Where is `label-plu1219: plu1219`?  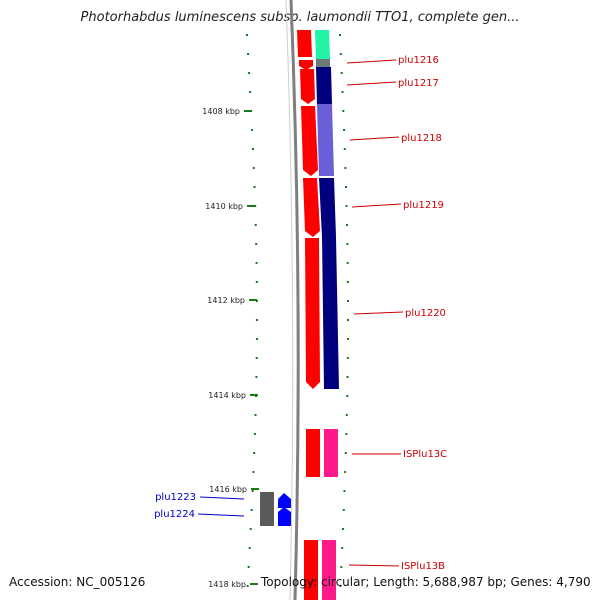 label-plu1219: plu1219 is located at coordinates (423, 205).